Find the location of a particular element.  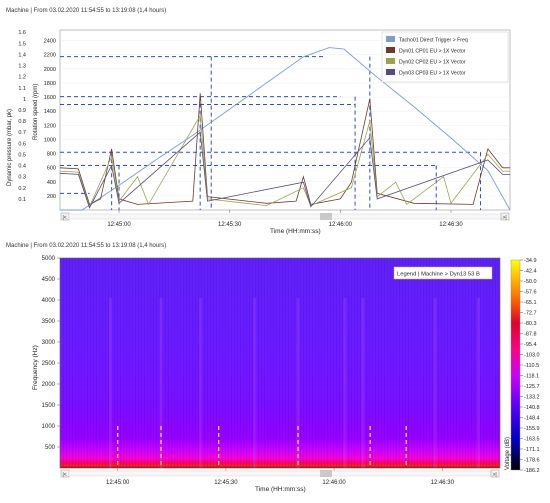

top-left-tick-label: 1.2 is located at coordinates (22, 78).